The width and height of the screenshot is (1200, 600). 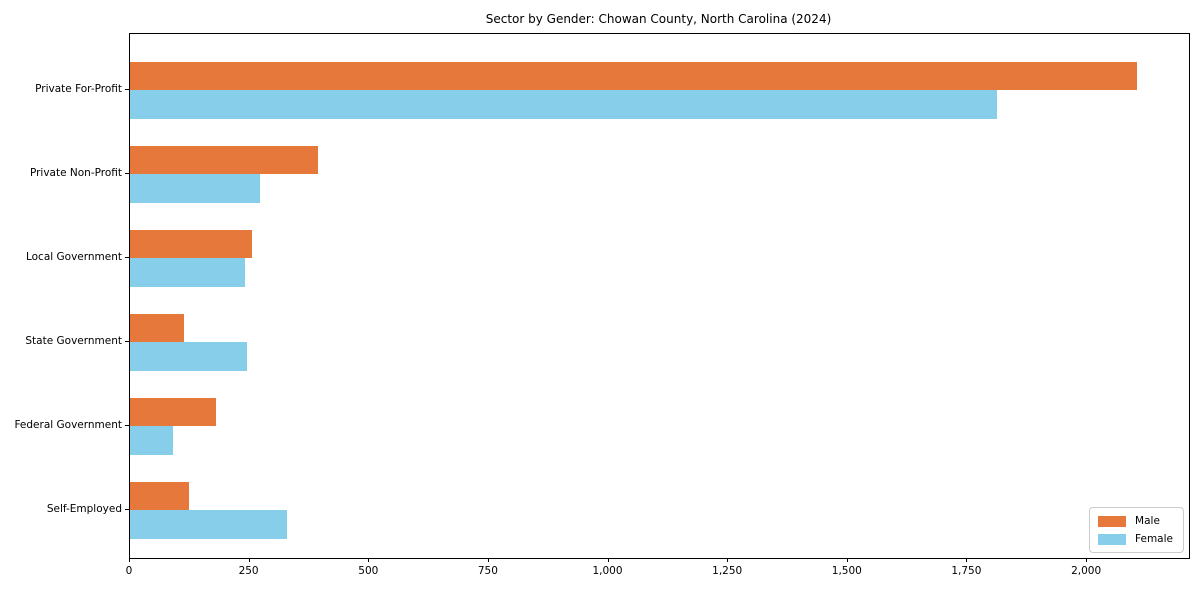 I want to click on ytick-label-self-employed: Self-Employed, so click(x=84, y=508).